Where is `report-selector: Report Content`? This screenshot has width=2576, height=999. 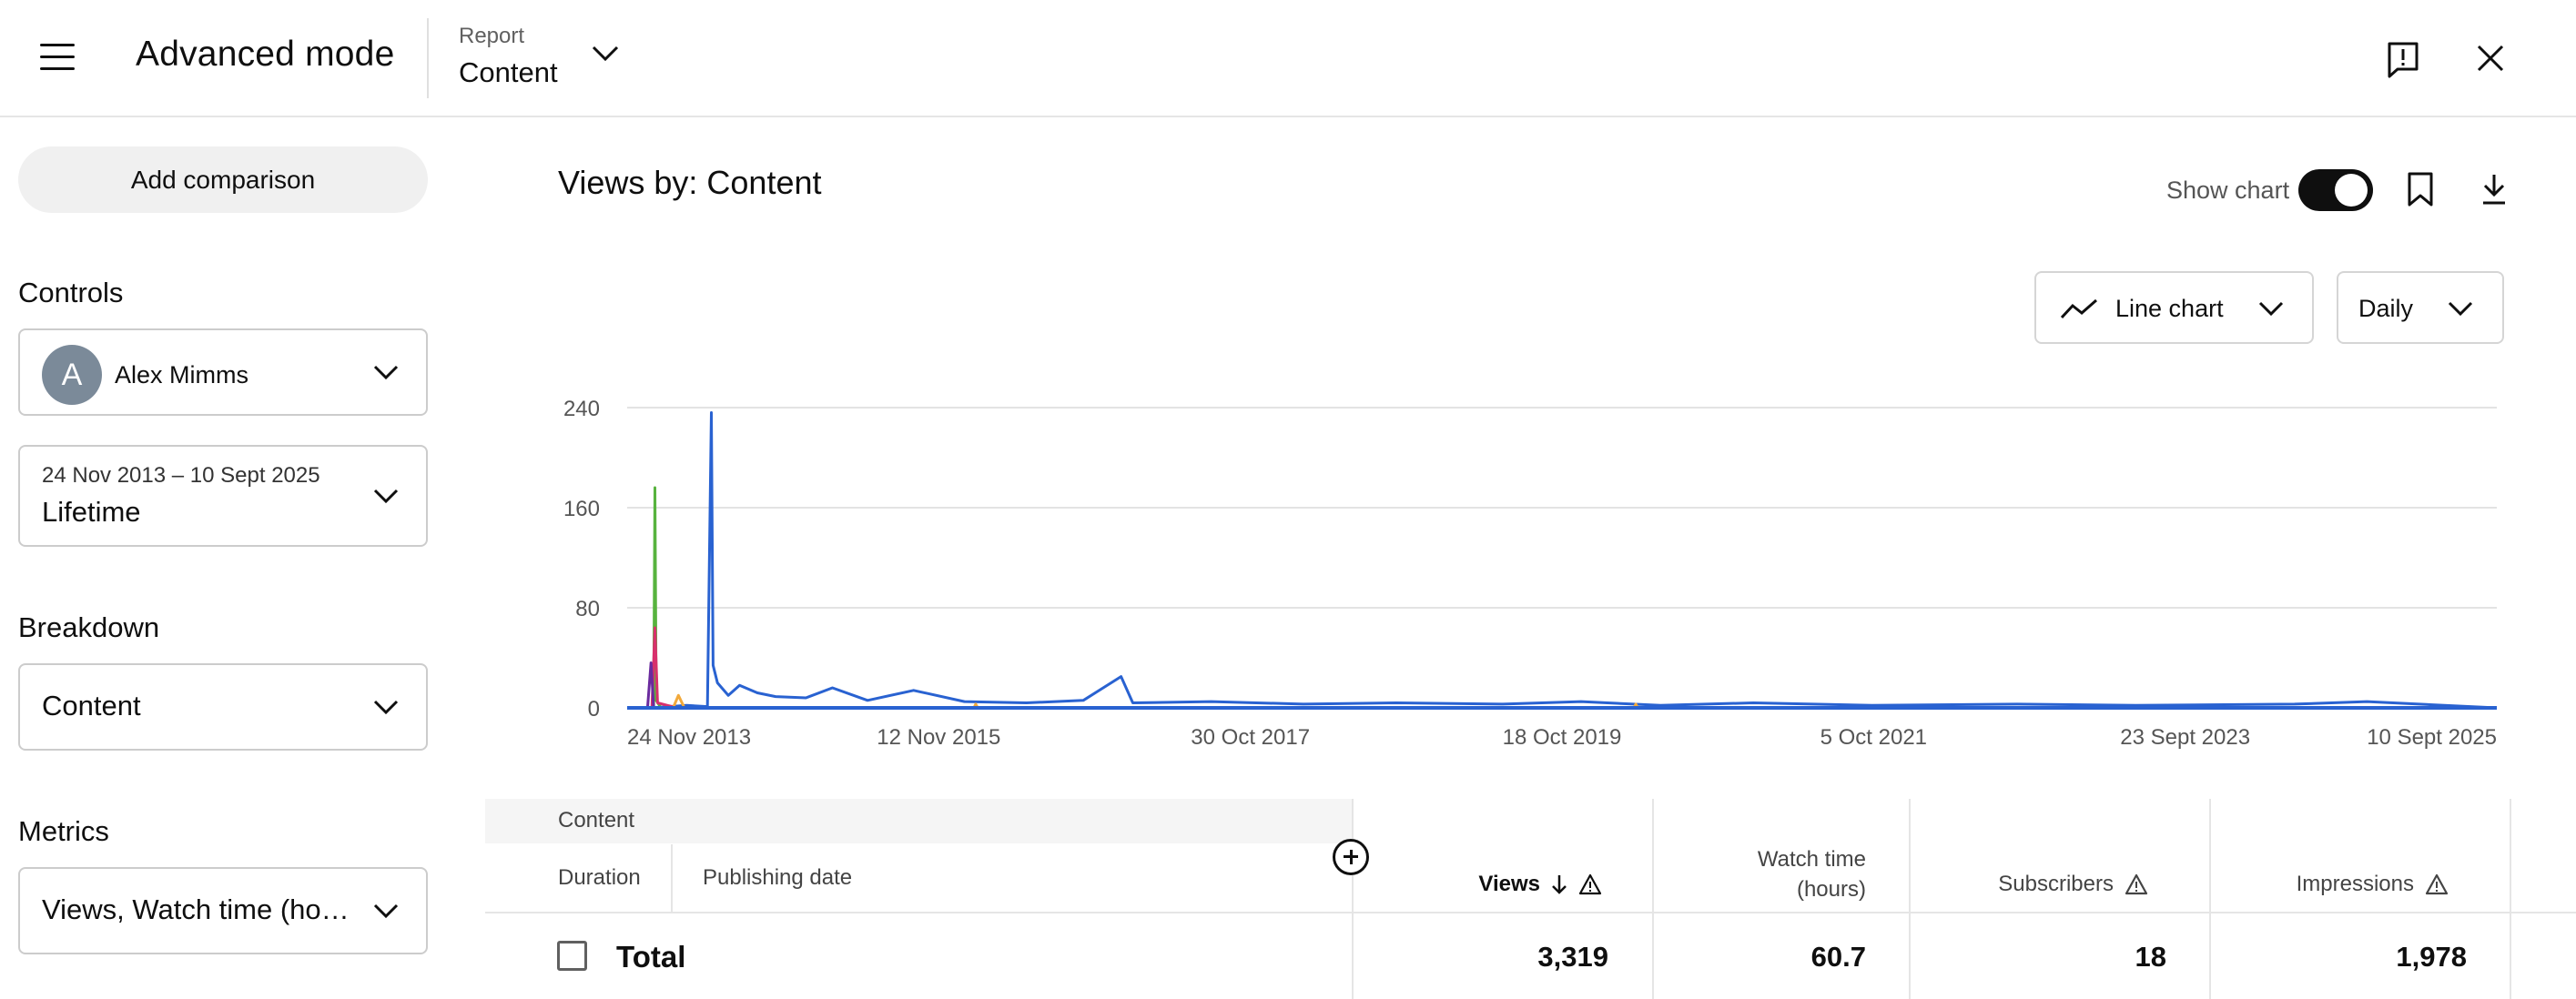
report-selector: Report Content is located at coordinates (550, 58).